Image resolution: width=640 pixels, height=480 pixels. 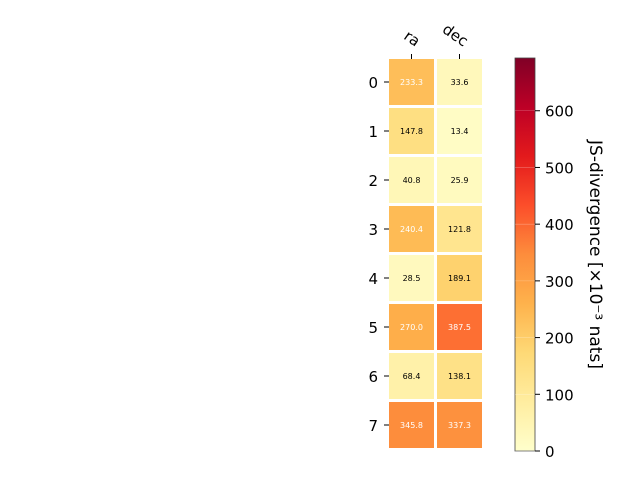 I want to click on heatmap-cell-r4-c1, so click(x=459, y=278).